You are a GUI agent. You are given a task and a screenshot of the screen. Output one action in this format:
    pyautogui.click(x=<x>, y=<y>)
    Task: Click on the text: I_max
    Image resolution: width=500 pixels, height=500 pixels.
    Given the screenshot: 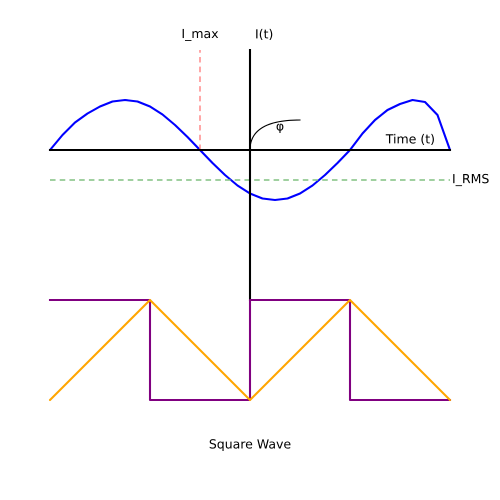 What is the action you would take?
    pyautogui.click(x=200, y=34)
    